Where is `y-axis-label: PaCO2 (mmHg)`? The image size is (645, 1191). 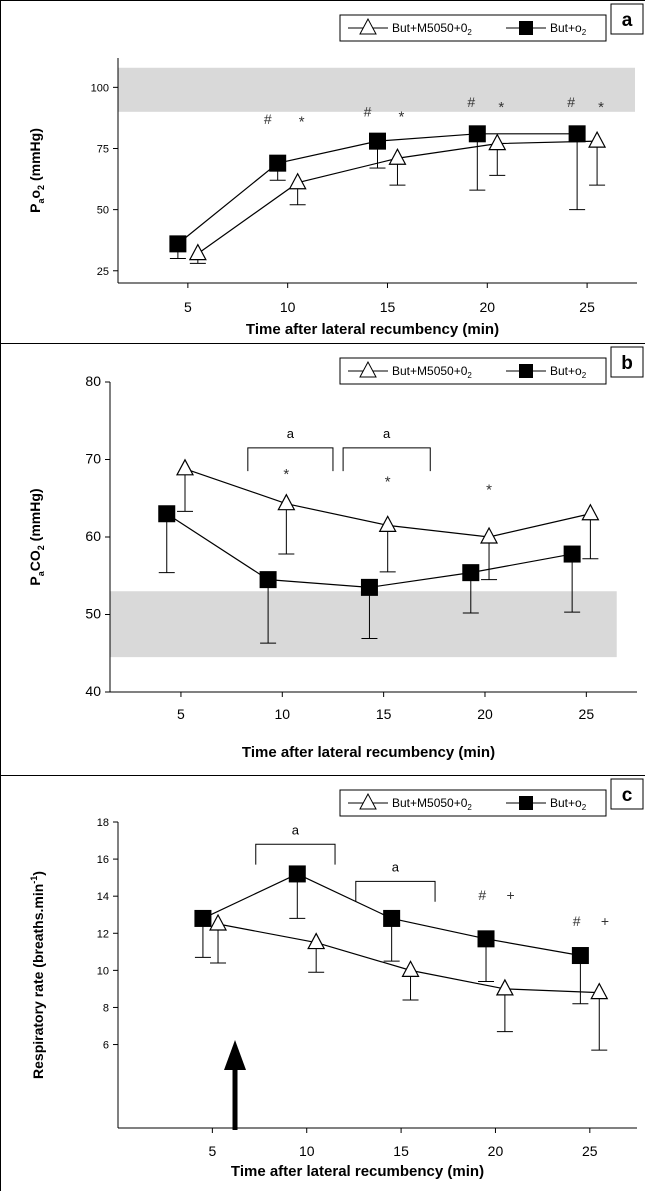 y-axis-label: PaCO2 (mmHg) is located at coordinates (36, 536).